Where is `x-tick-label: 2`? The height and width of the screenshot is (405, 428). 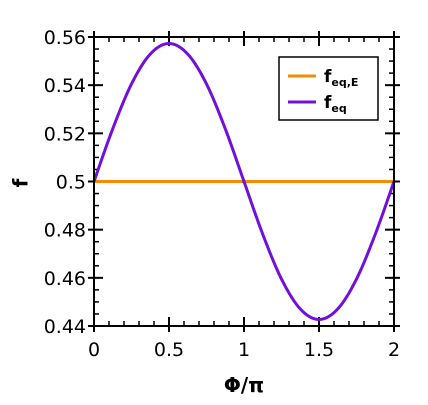 x-tick-label: 2 is located at coordinates (394, 350).